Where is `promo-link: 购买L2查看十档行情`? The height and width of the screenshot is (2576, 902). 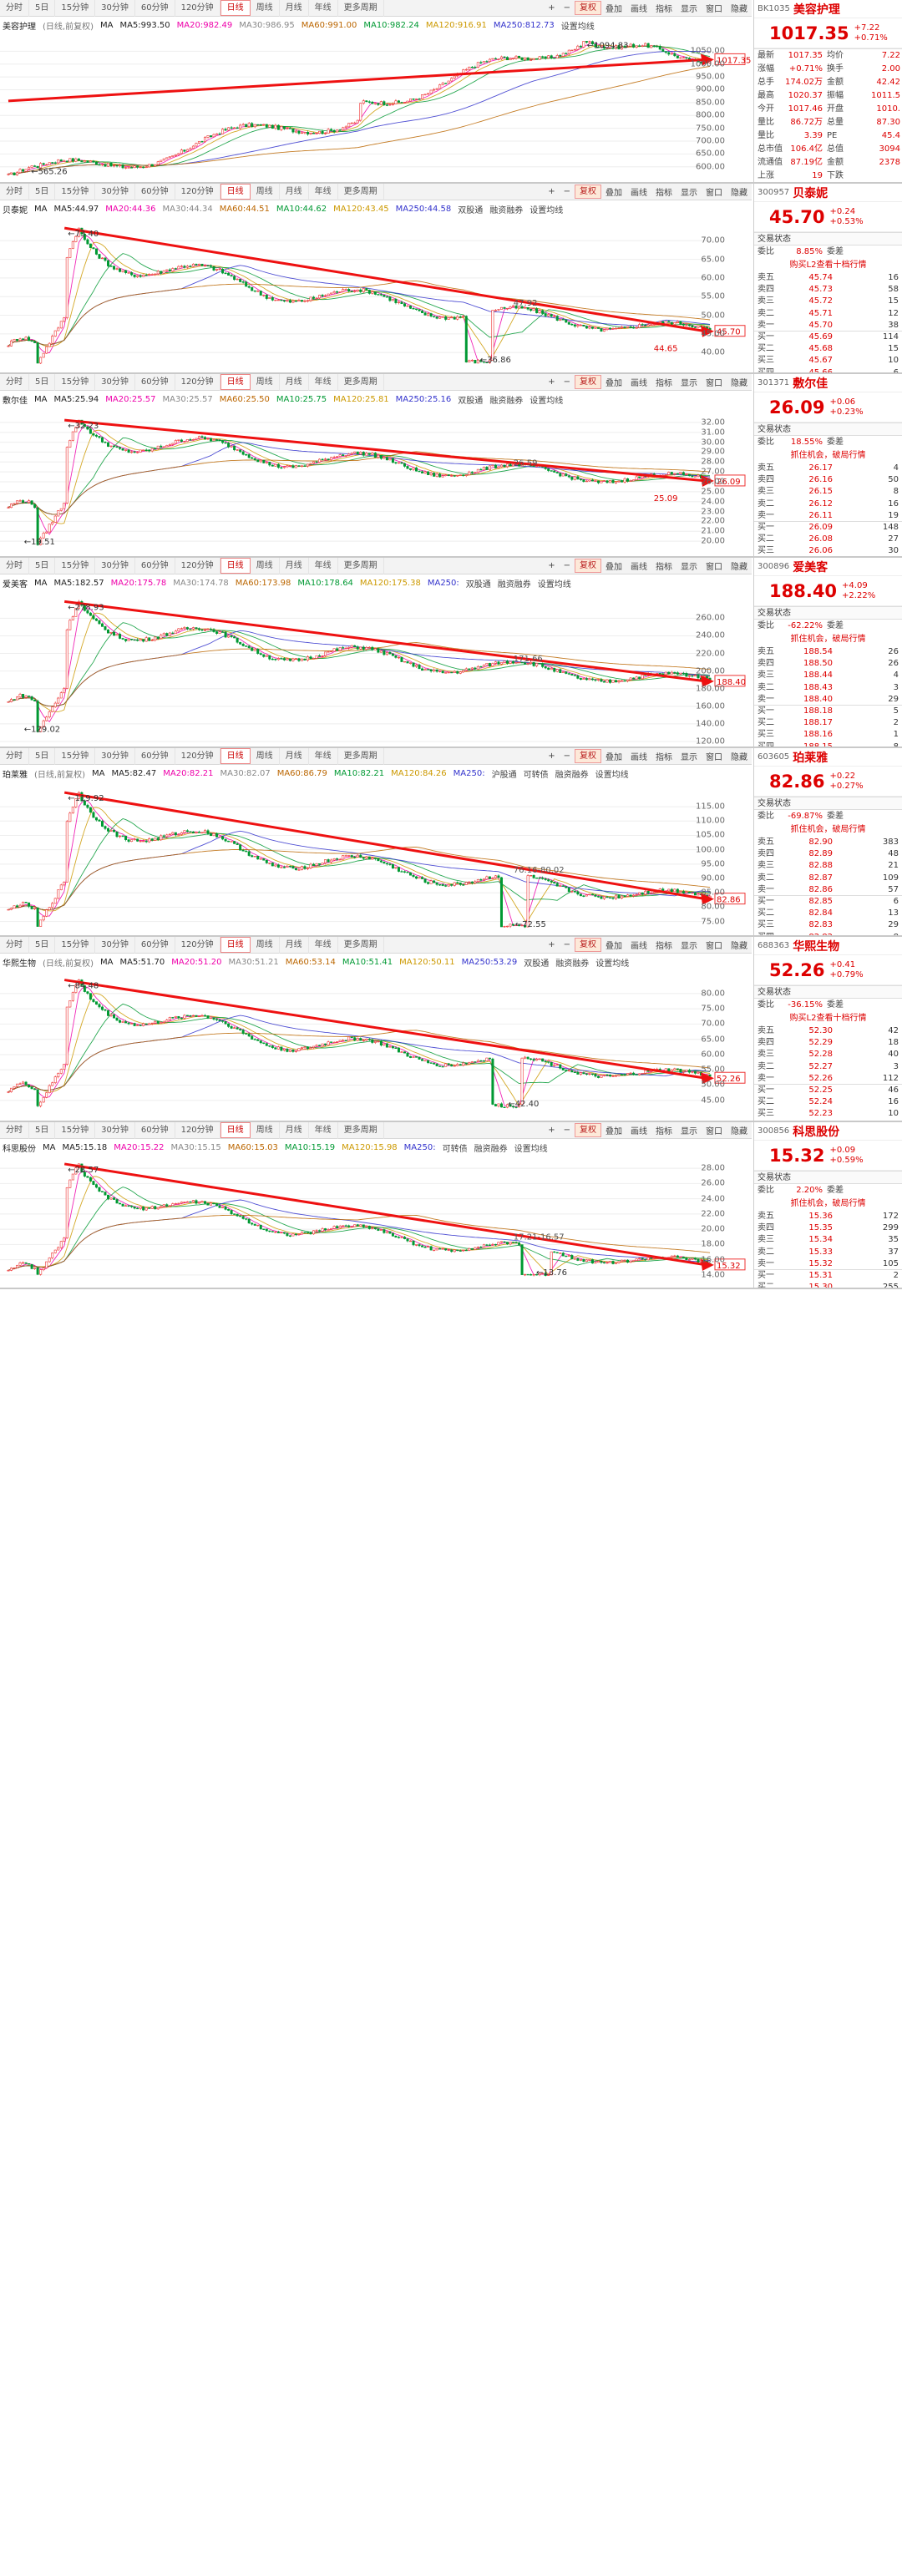
promo-link: 购买L2查看十档行情 is located at coordinates (828, 265).